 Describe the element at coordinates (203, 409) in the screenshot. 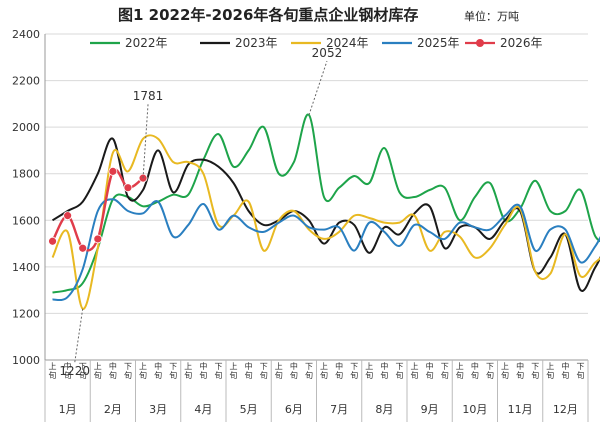

I see `x-month-label: 4月` at that location.